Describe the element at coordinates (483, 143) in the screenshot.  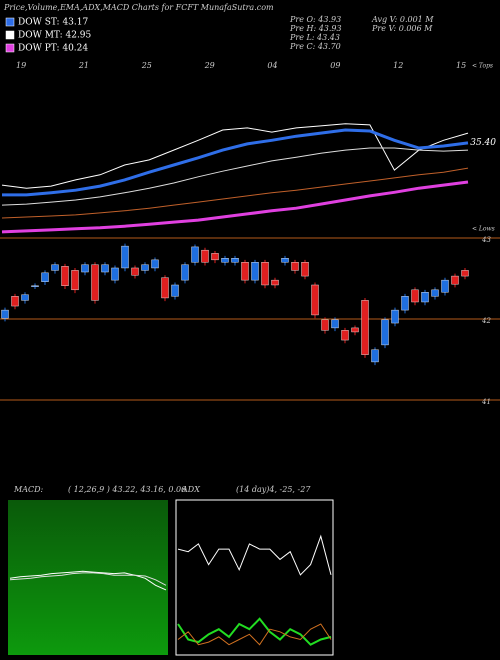
I see `y-tick-label: 35.40` at that location.